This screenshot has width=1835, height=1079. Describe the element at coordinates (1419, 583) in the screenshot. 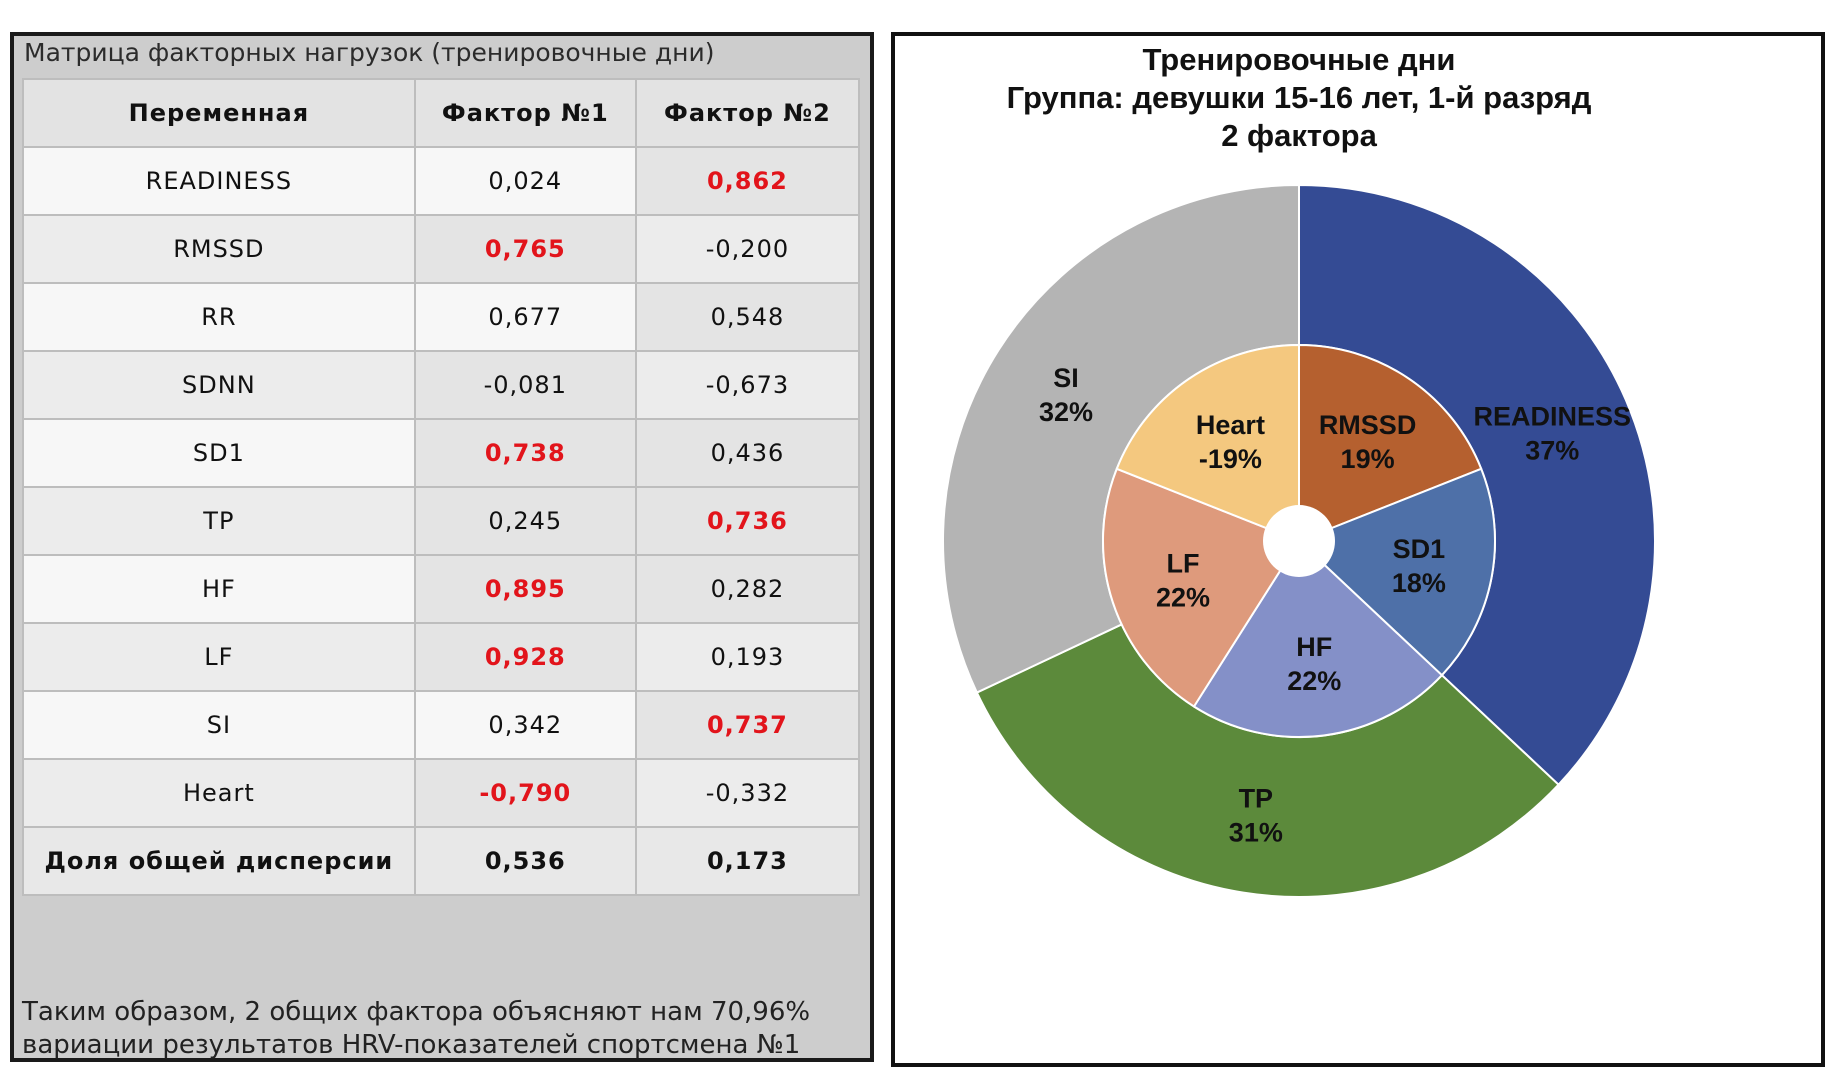

I see `inner-value-sd1: 18%` at that location.